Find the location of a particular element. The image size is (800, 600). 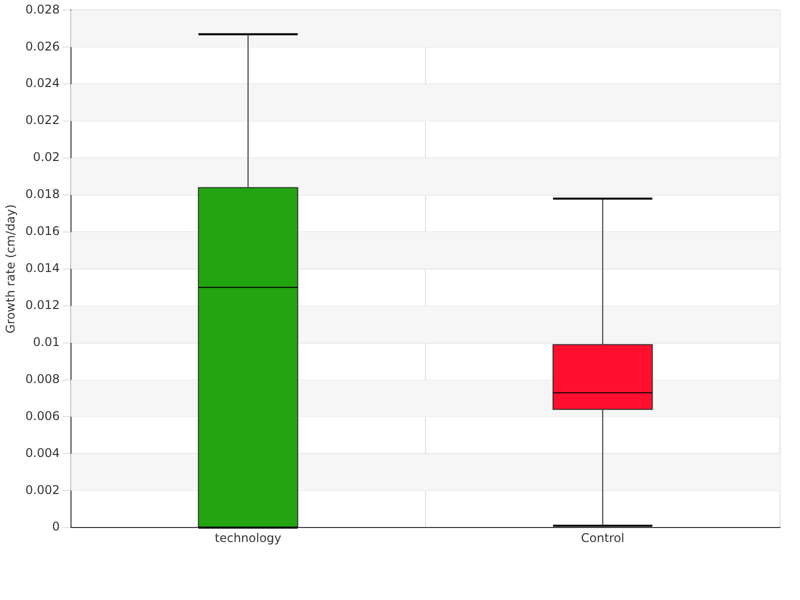

y-tick-label: 0.02 is located at coordinates (46, 157).